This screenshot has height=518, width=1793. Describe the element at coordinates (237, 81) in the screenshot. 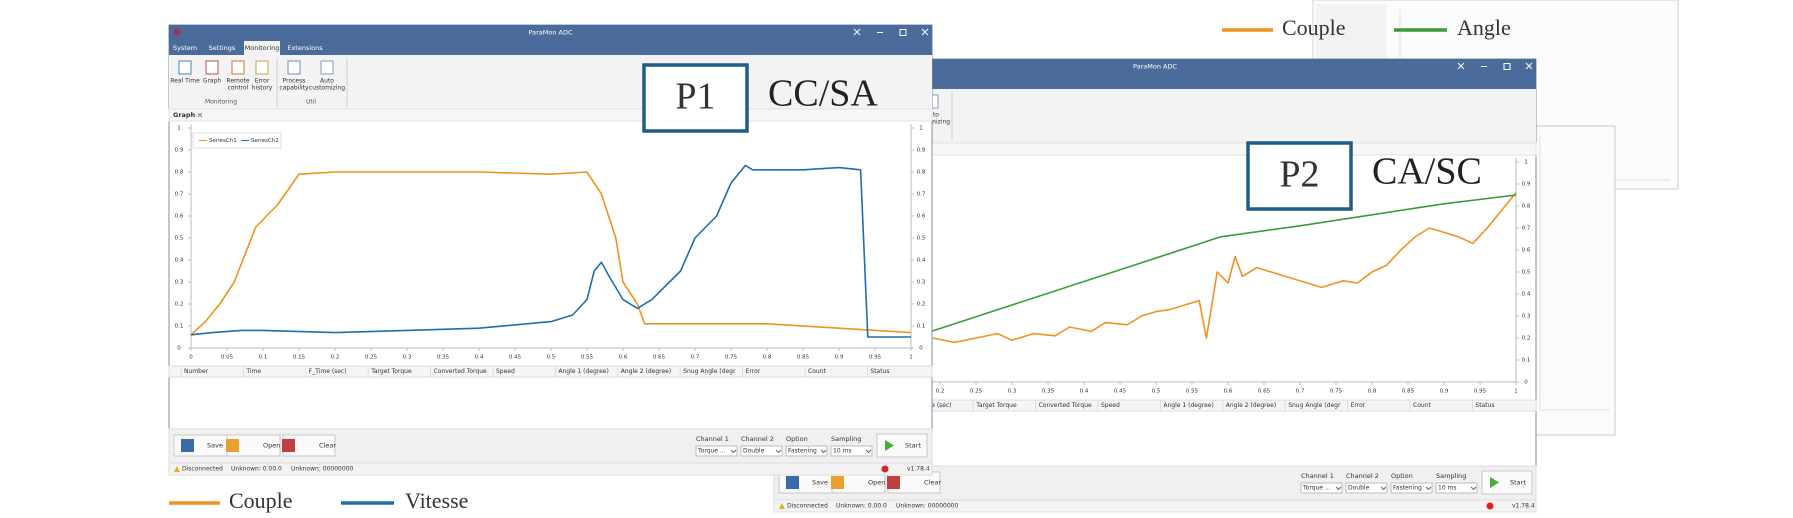

I see `ribbon-button-label: Remote` at that location.